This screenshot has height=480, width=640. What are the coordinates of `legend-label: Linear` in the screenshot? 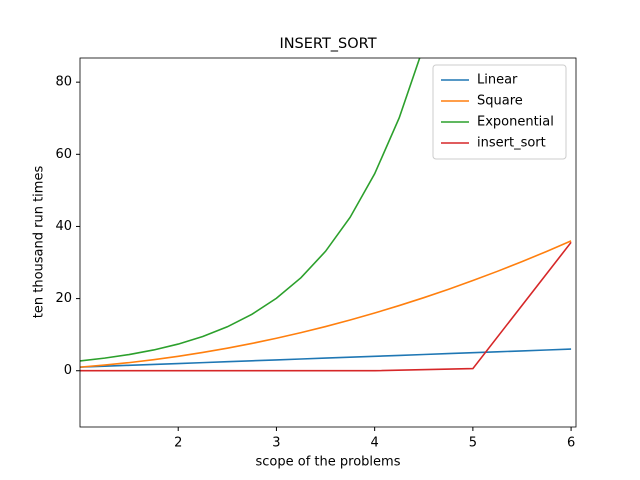 It's located at (497, 80).